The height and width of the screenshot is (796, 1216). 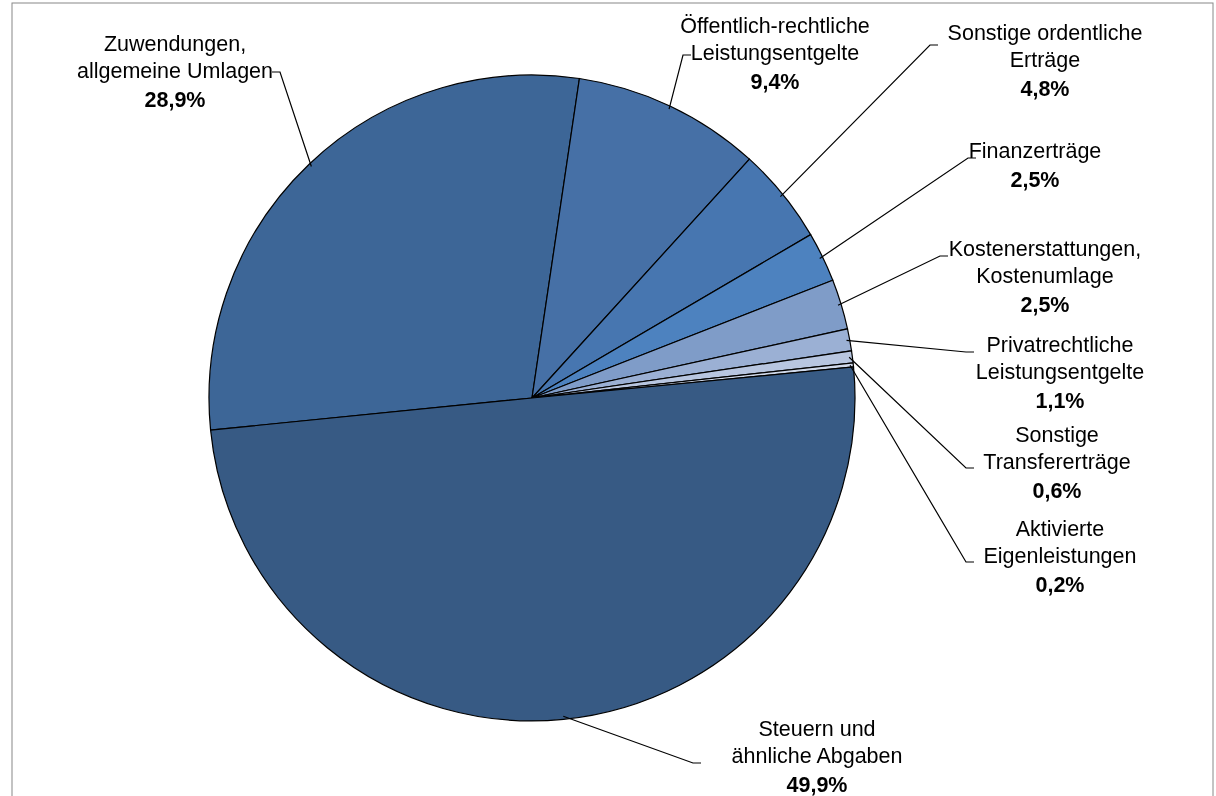 What do you see at coordinates (1035, 151) in the screenshot?
I see `slice-label: Finanzerträge` at bounding box center [1035, 151].